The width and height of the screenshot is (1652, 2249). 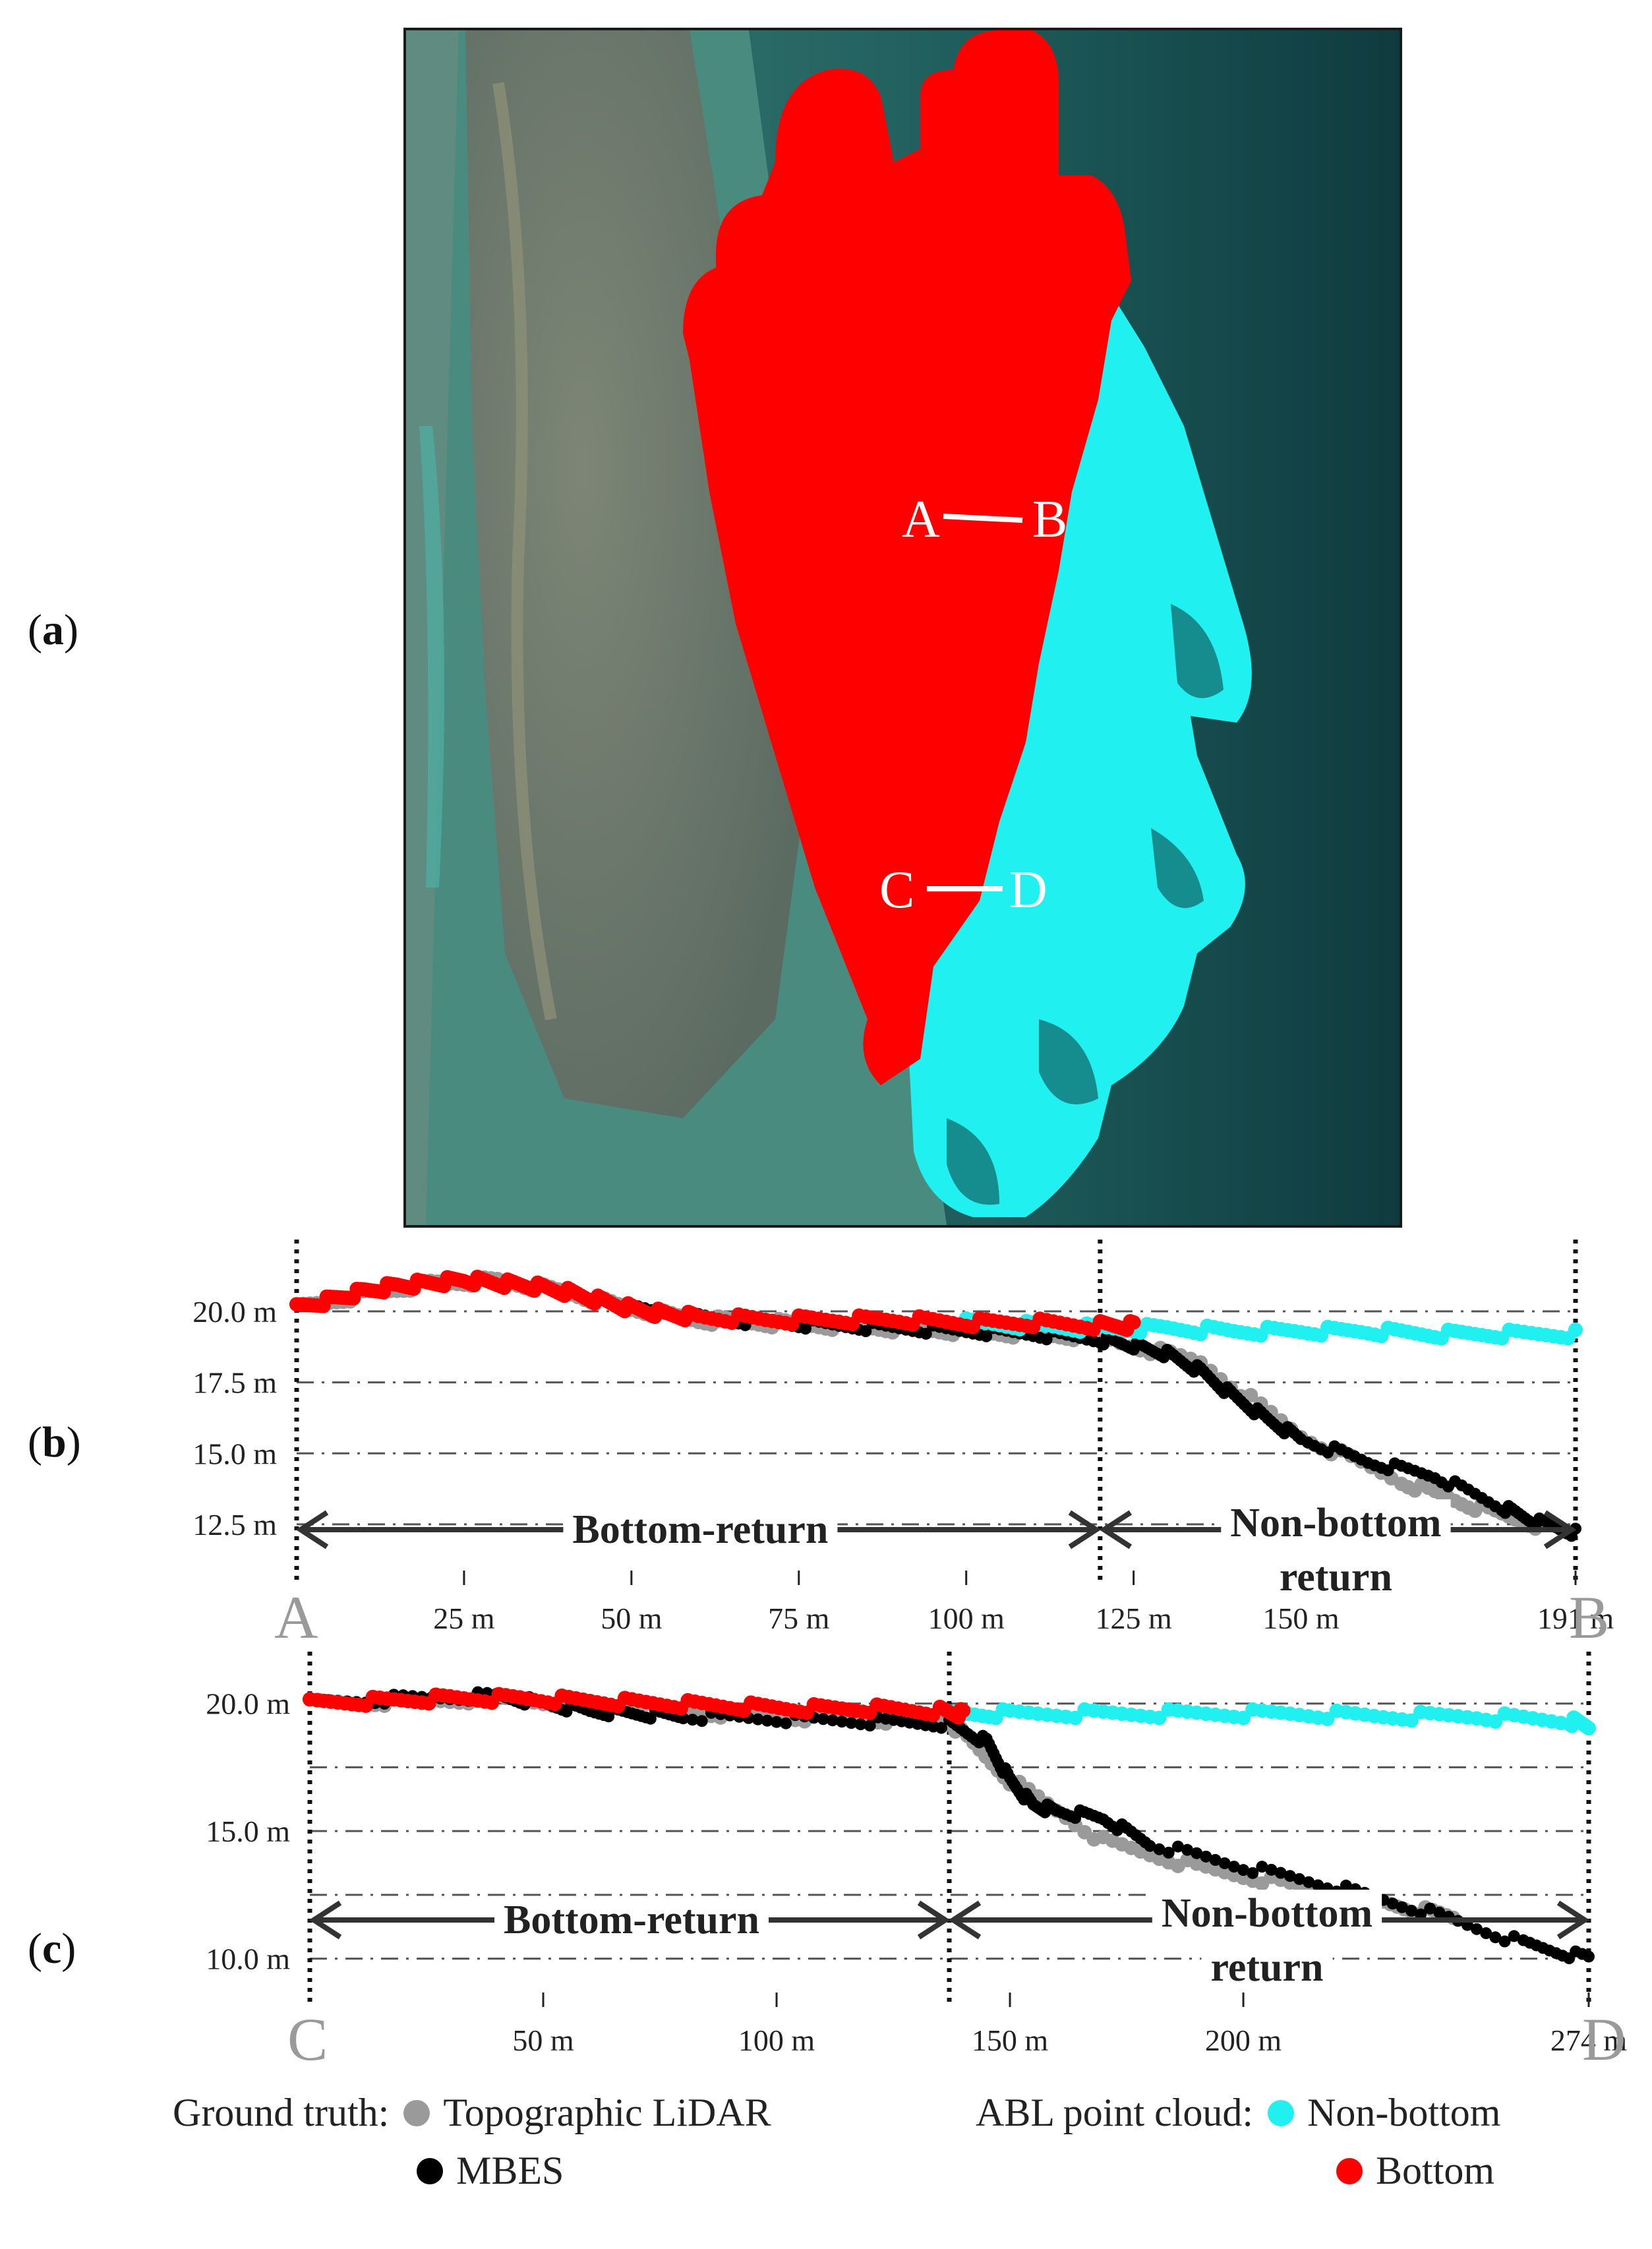 What do you see at coordinates (1408, 2171) in the screenshot?
I see `legend-row-bottom: Bottom` at bounding box center [1408, 2171].